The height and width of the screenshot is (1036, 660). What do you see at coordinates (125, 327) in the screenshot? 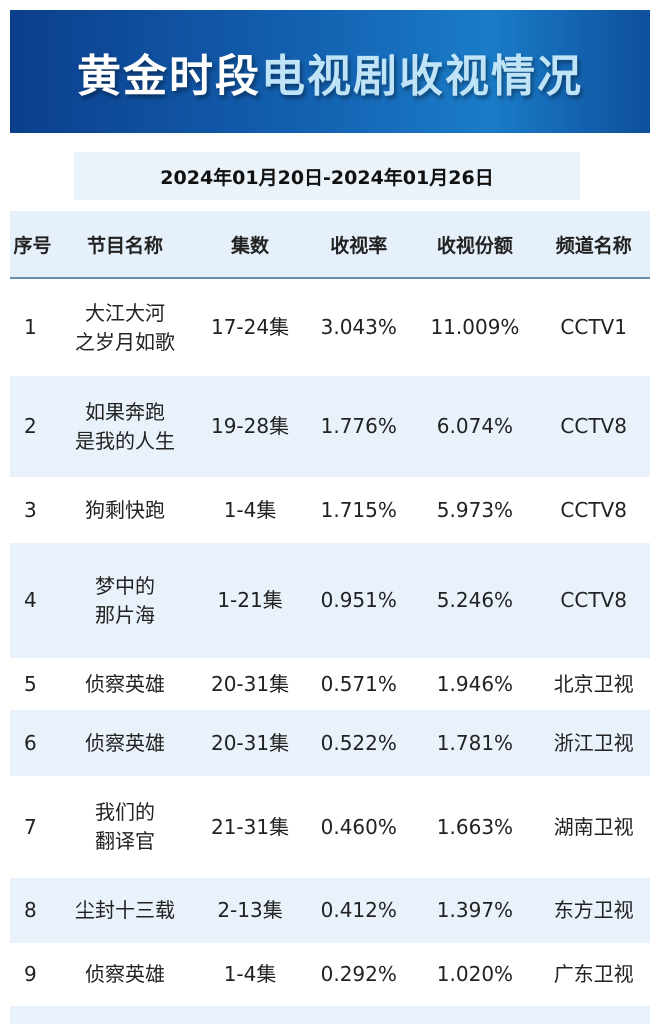
I see `program-name-cell: 大江大河 之岁月如歌` at bounding box center [125, 327].